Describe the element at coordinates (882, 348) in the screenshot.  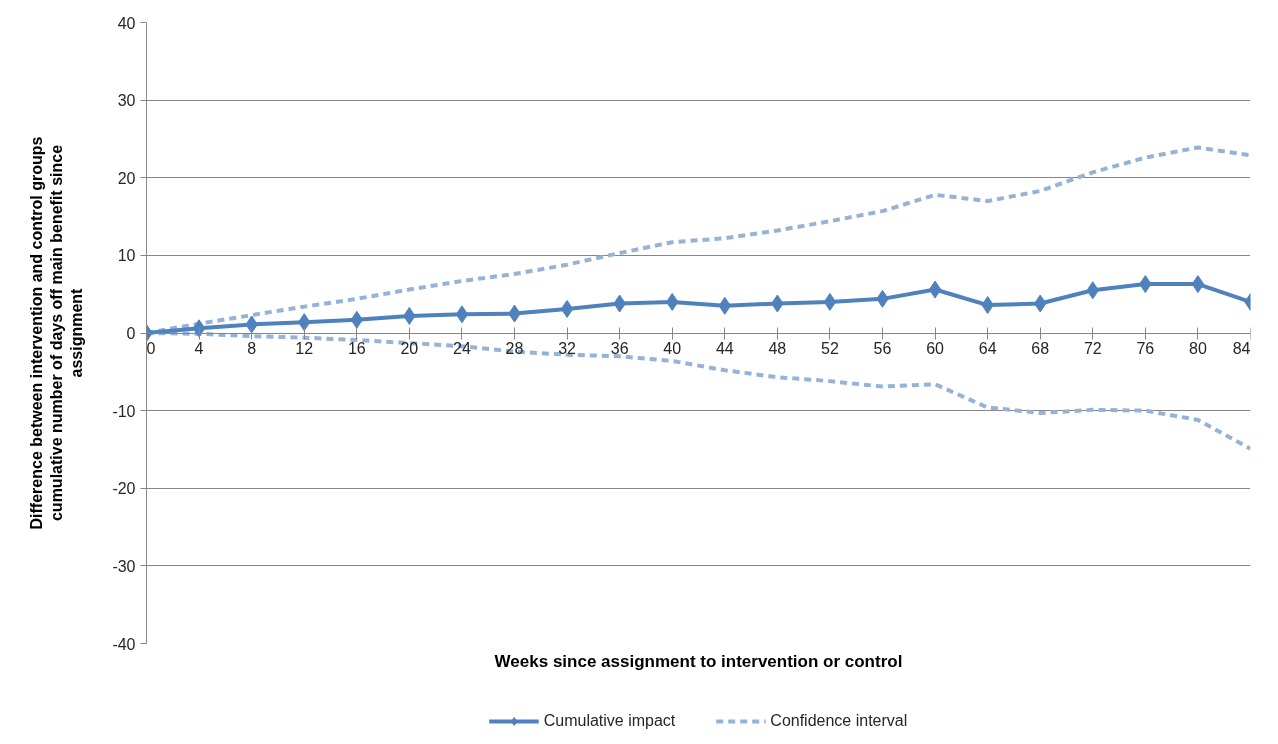
I see `x-tick-label: 56` at that location.